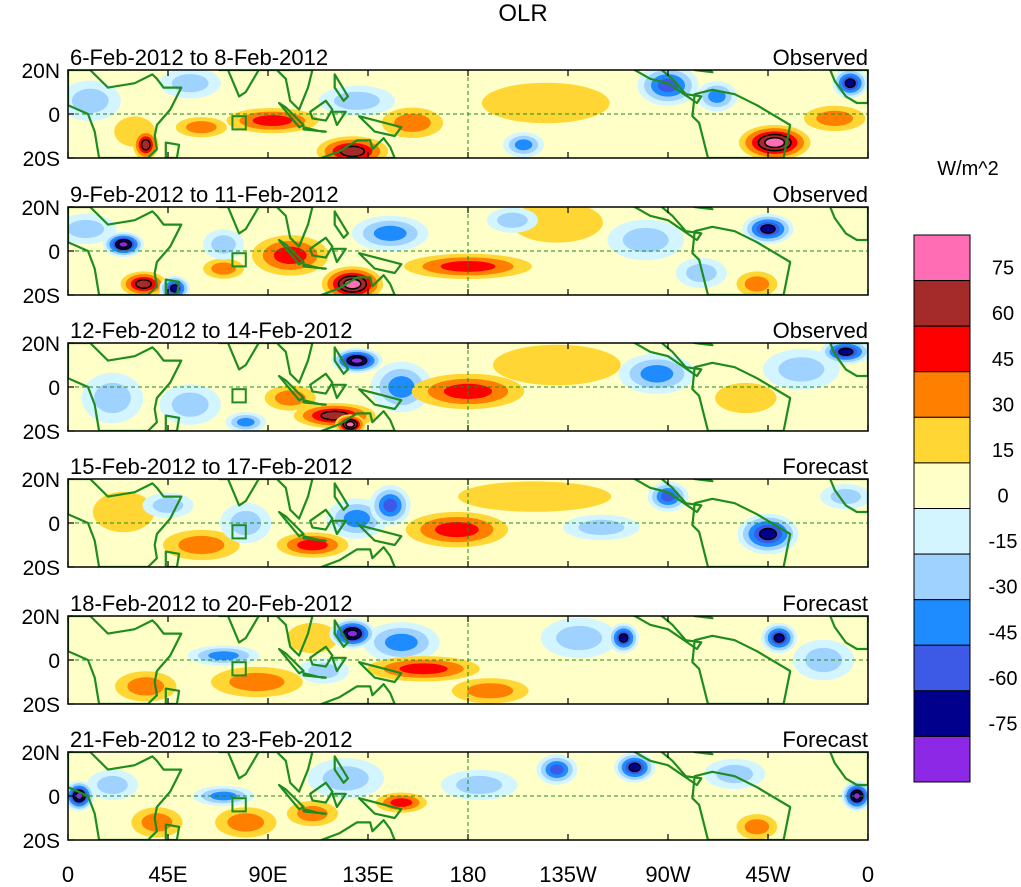  What do you see at coordinates (204, 194) in the screenshot?
I see `panel-period: 9-Feb-2012 to 11-Feb-2012` at bounding box center [204, 194].